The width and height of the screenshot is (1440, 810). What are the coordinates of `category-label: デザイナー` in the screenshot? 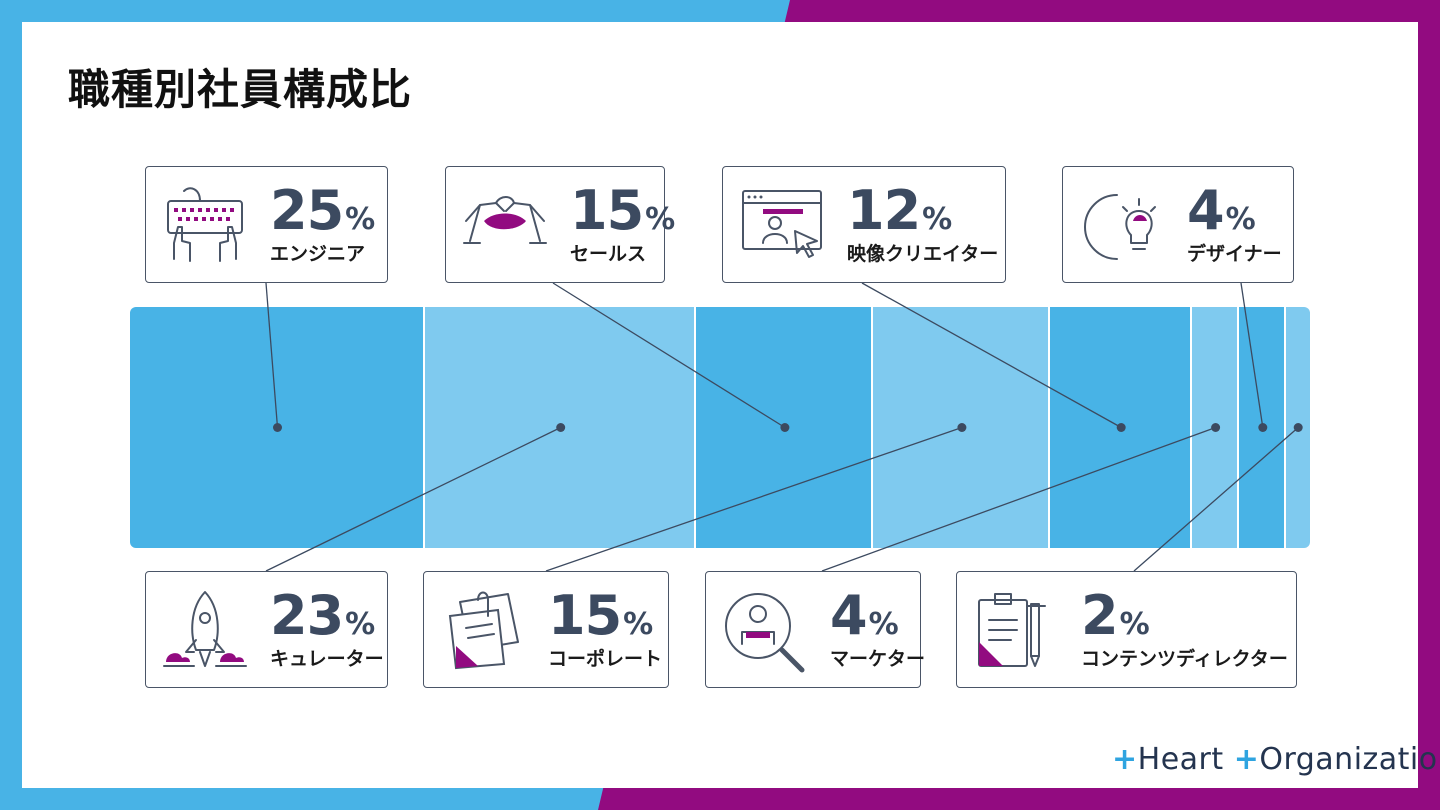 It's located at (1234, 254).